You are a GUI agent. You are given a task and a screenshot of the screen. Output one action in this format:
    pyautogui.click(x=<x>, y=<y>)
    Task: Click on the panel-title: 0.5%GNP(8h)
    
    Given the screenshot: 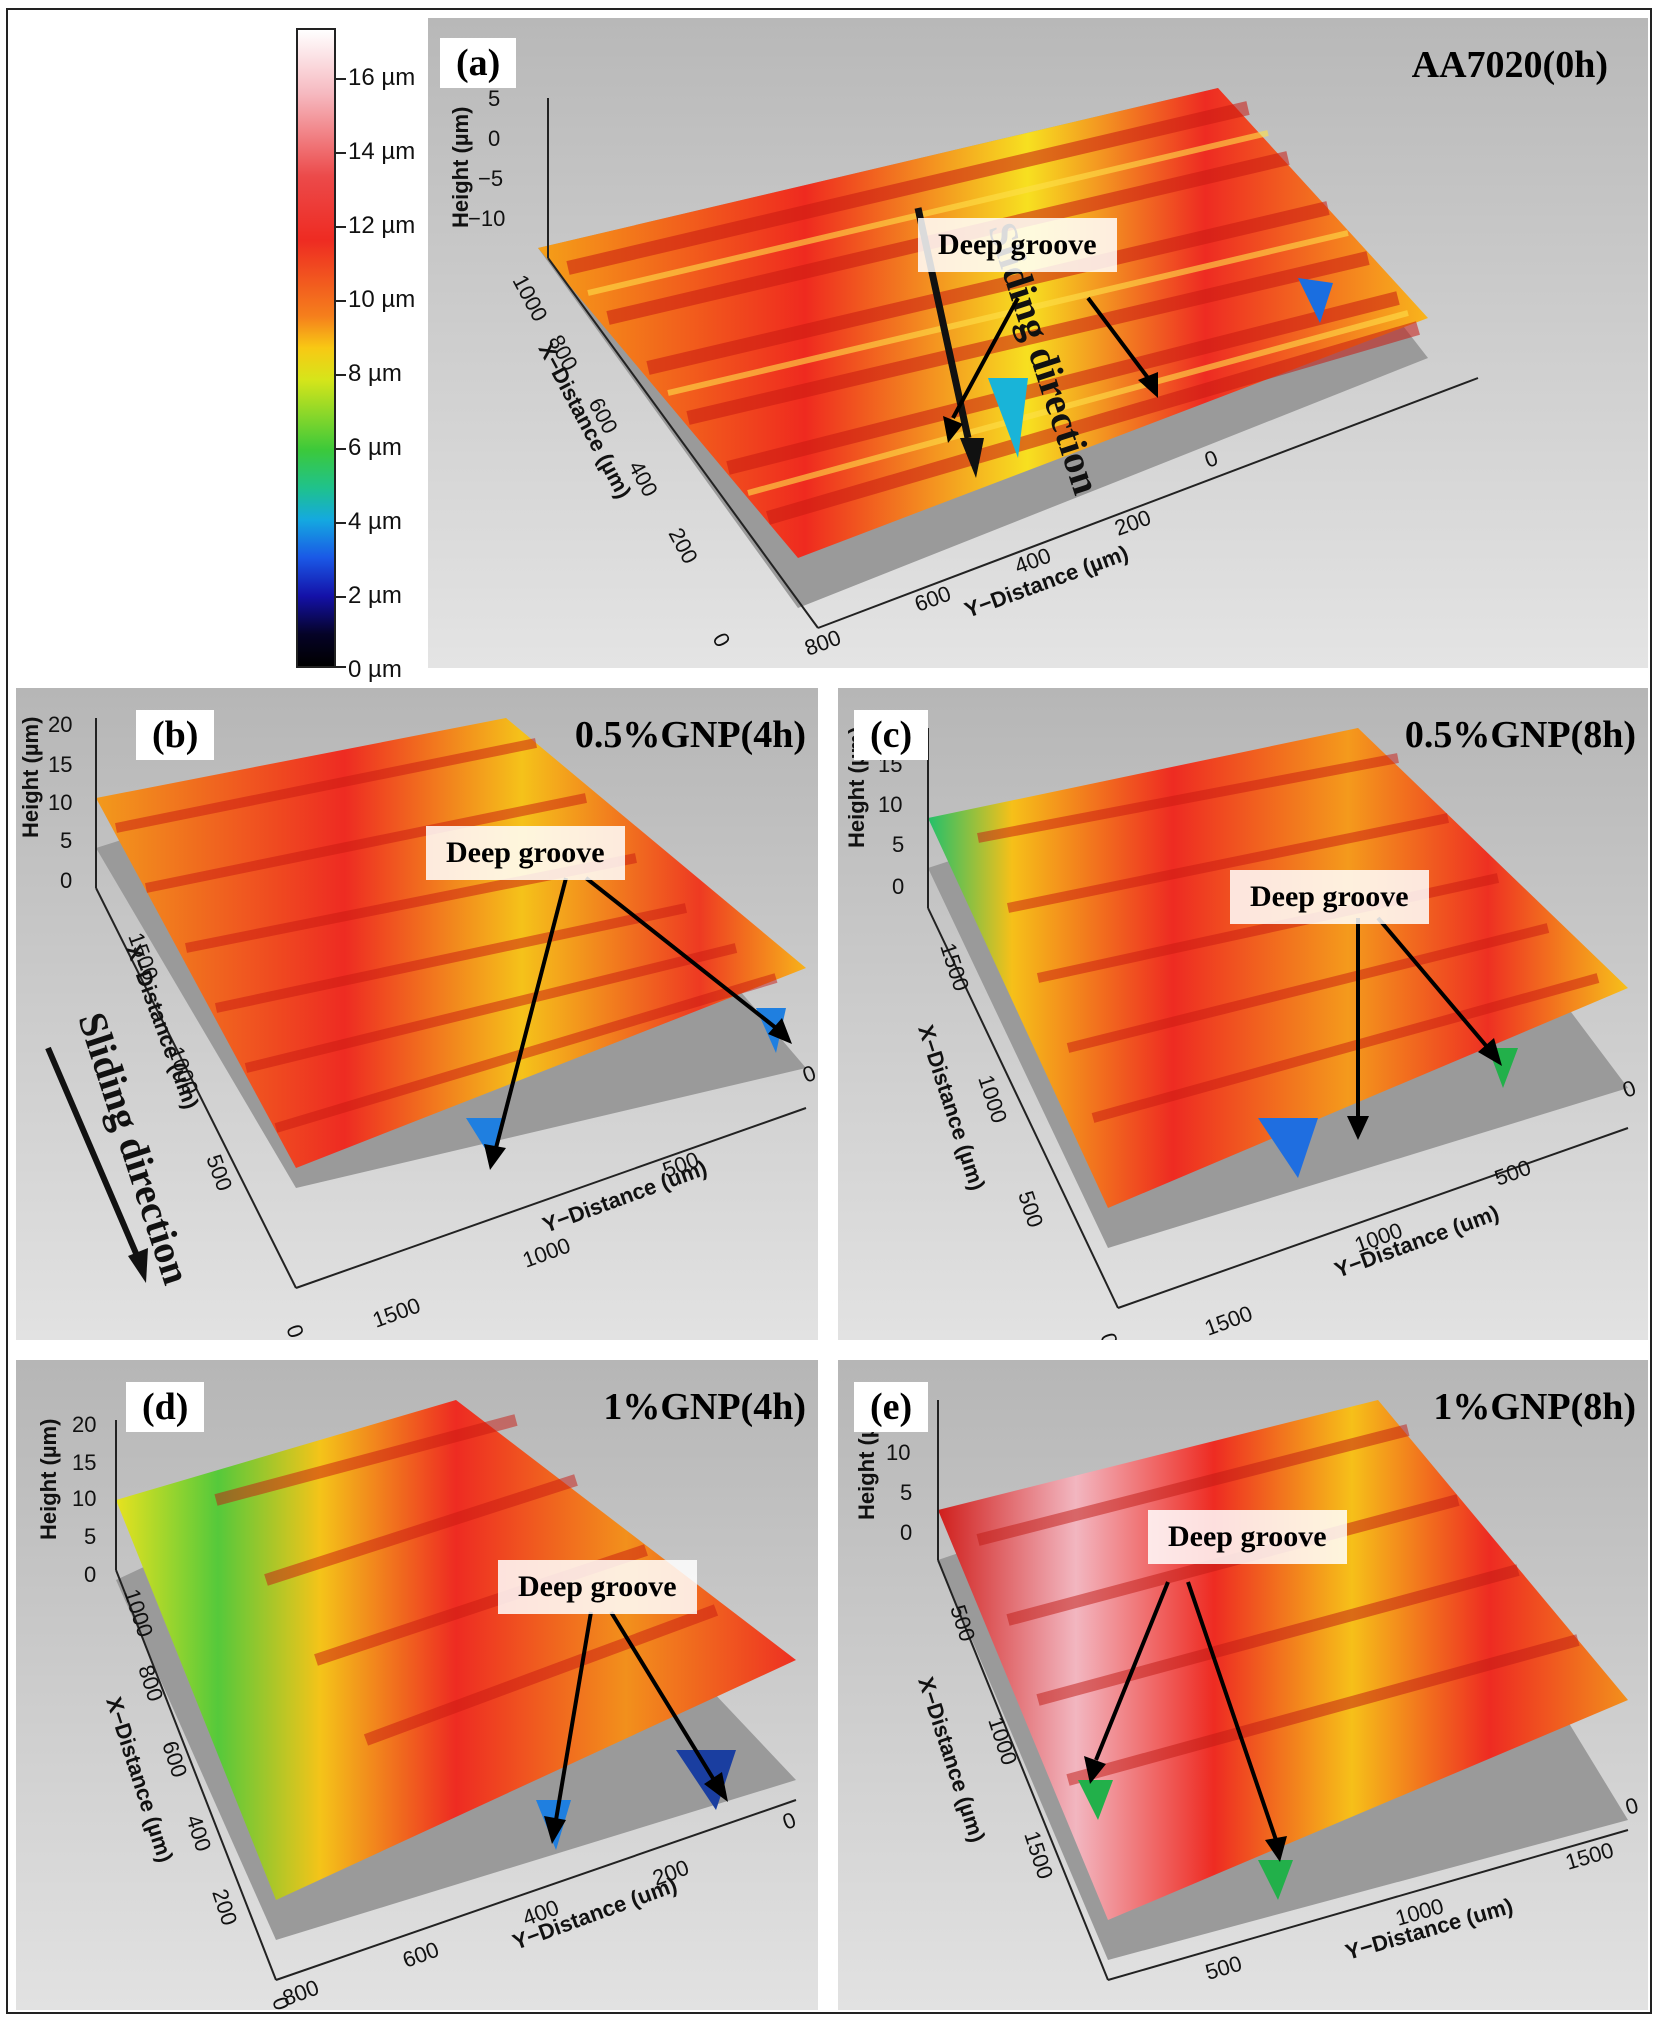 What is the action you would take?
    pyautogui.click(x=1520, y=735)
    